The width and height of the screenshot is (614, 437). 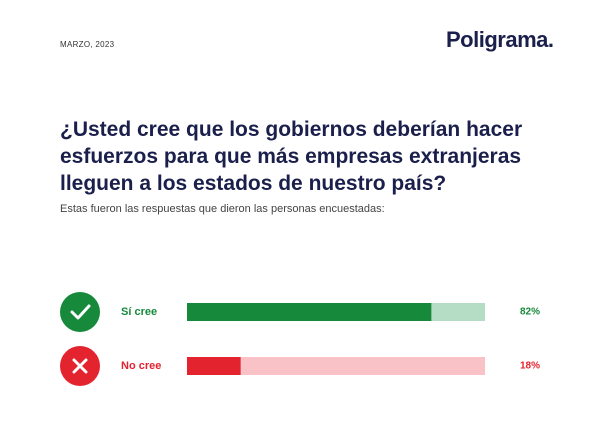 I want to click on value-label: 82%, so click(x=530, y=312).